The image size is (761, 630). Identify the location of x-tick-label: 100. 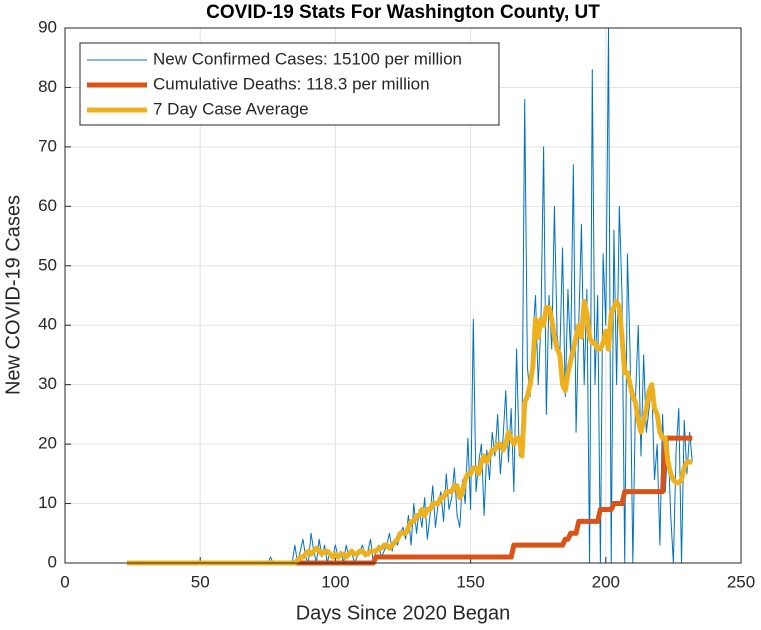
(335, 581).